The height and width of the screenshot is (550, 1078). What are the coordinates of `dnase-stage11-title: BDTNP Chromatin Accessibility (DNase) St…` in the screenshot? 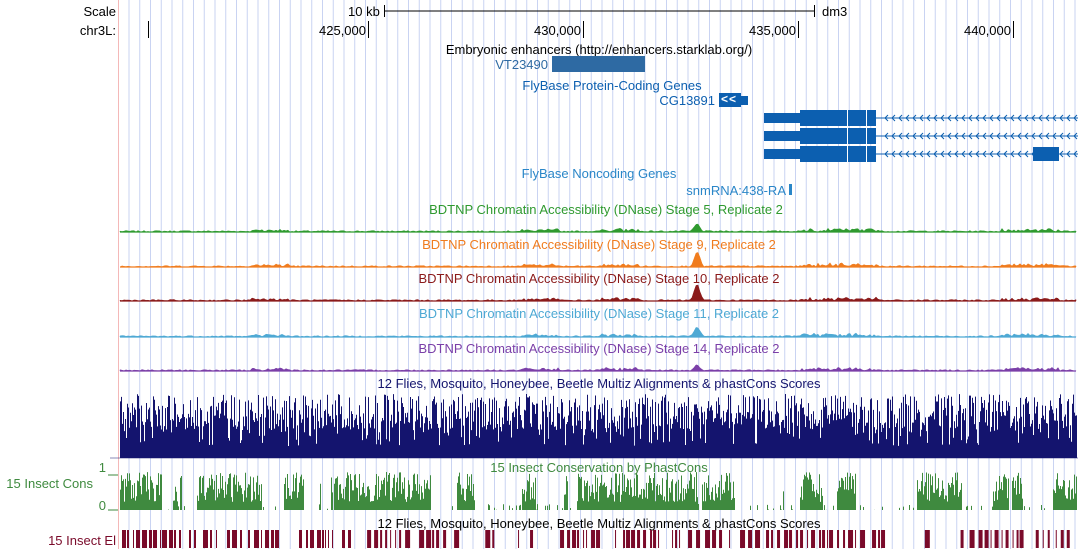 It's located at (599, 313).